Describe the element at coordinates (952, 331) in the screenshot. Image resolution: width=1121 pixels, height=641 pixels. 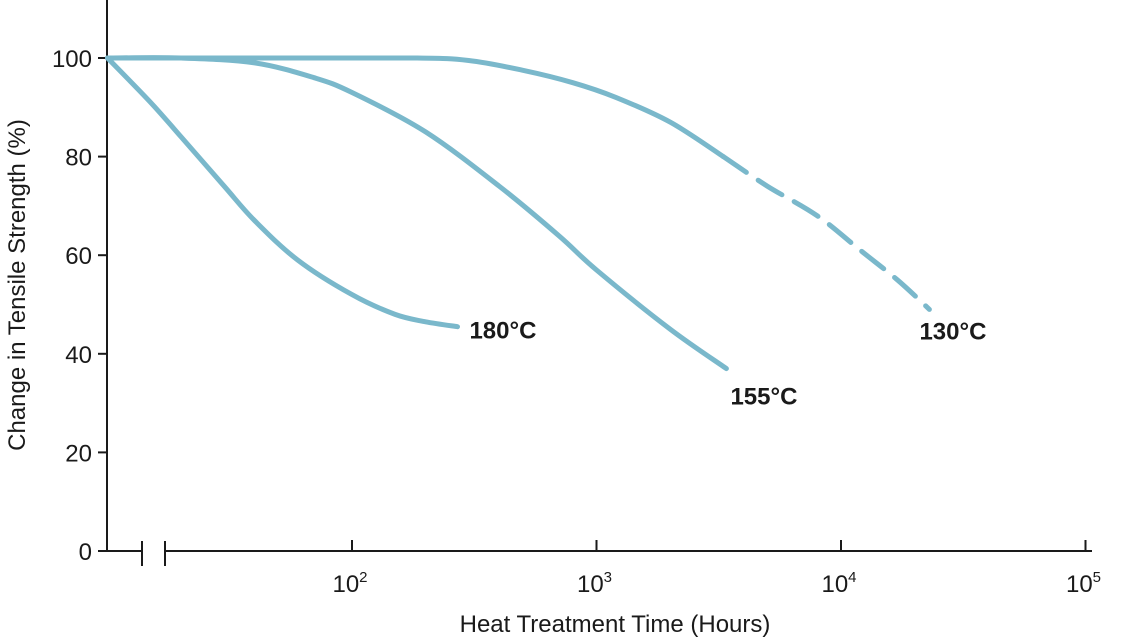
I see `series-label-130c: 130°C` at that location.